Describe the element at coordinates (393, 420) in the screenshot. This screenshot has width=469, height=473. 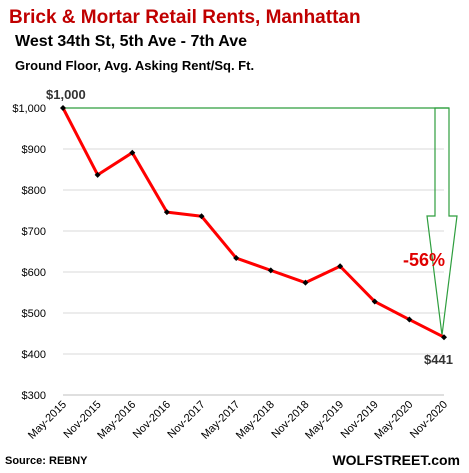
I see `x-tick-label: May-2020` at that location.